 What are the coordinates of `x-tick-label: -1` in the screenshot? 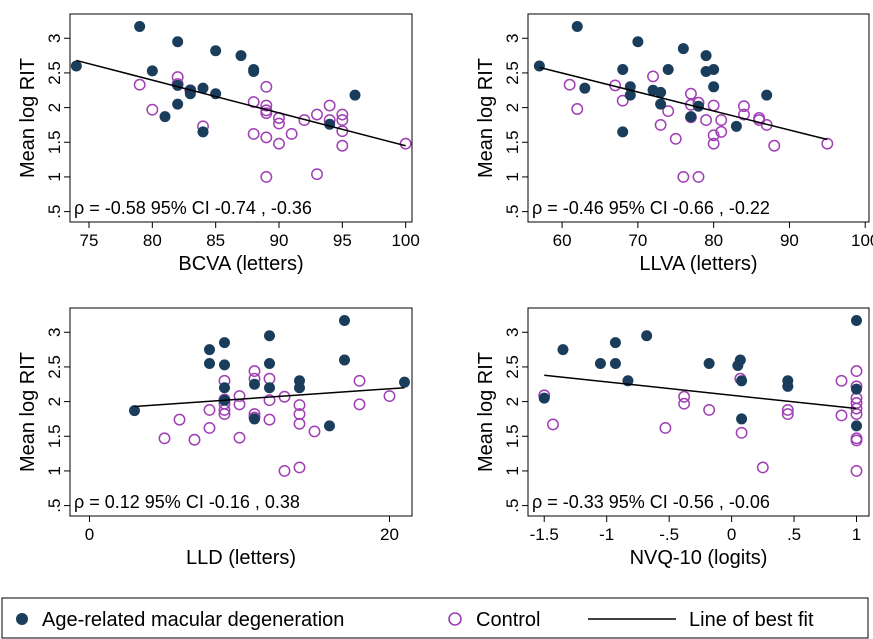 It's located at (606, 534).